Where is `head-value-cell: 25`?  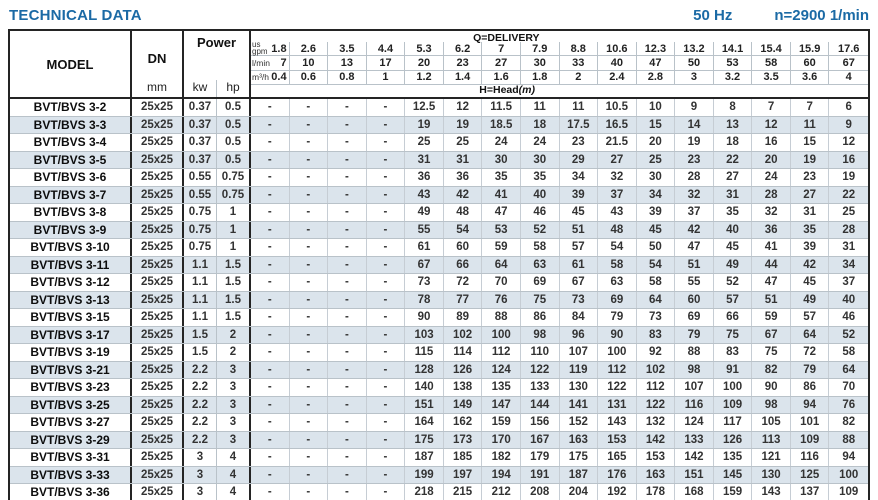
head-value-cell: 25 is located at coordinates (849, 212).